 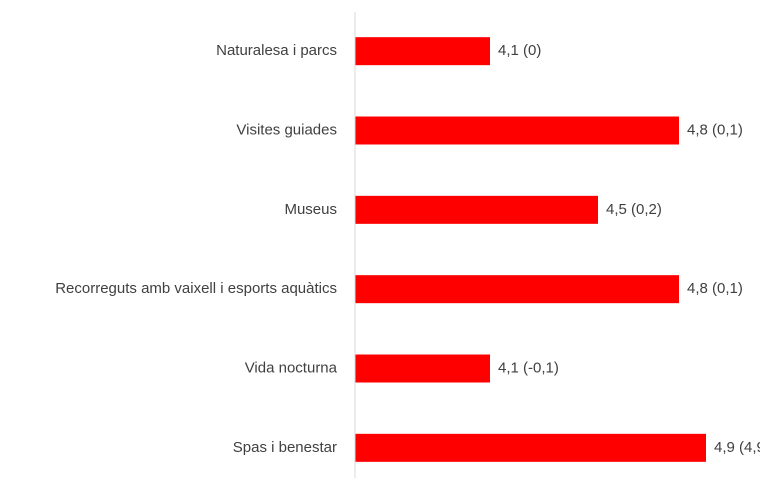 I want to click on value-label: 4,9 (4,9), so click(x=737, y=447).